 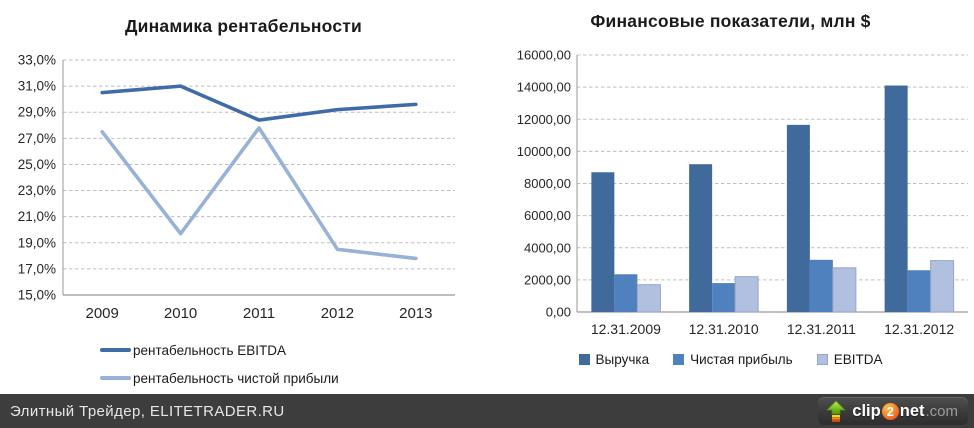 What do you see at coordinates (37, 164) in the screenshot?
I see `y-axis-tick-label: 25,0%` at bounding box center [37, 164].